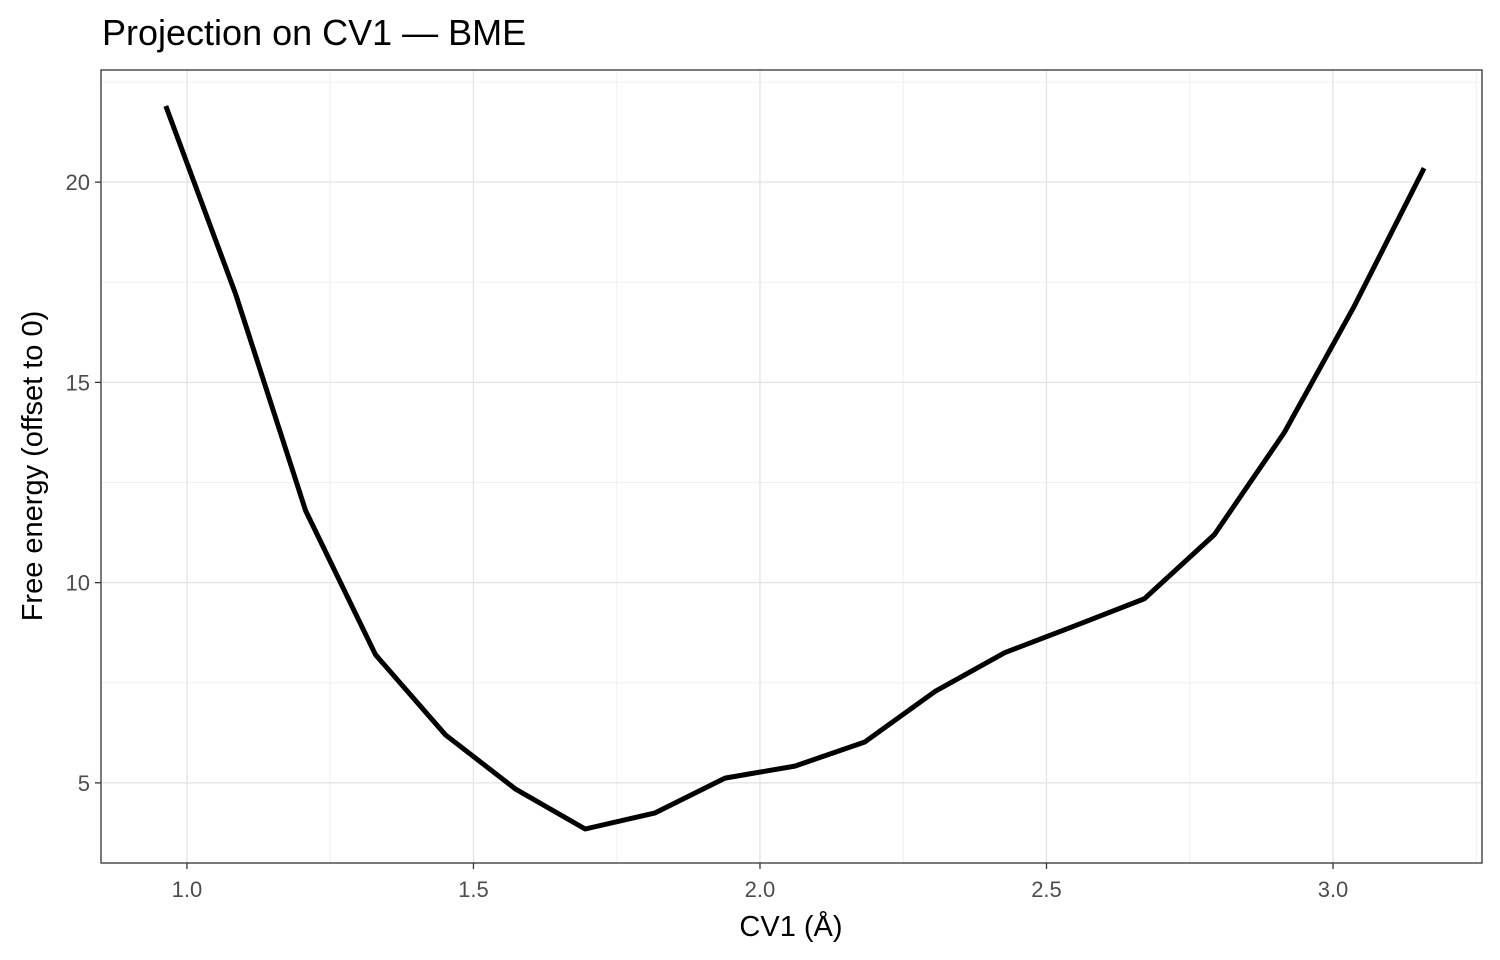  Describe the element at coordinates (84, 783) in the screenshot. I see `y-tick-label: 5` at that location.